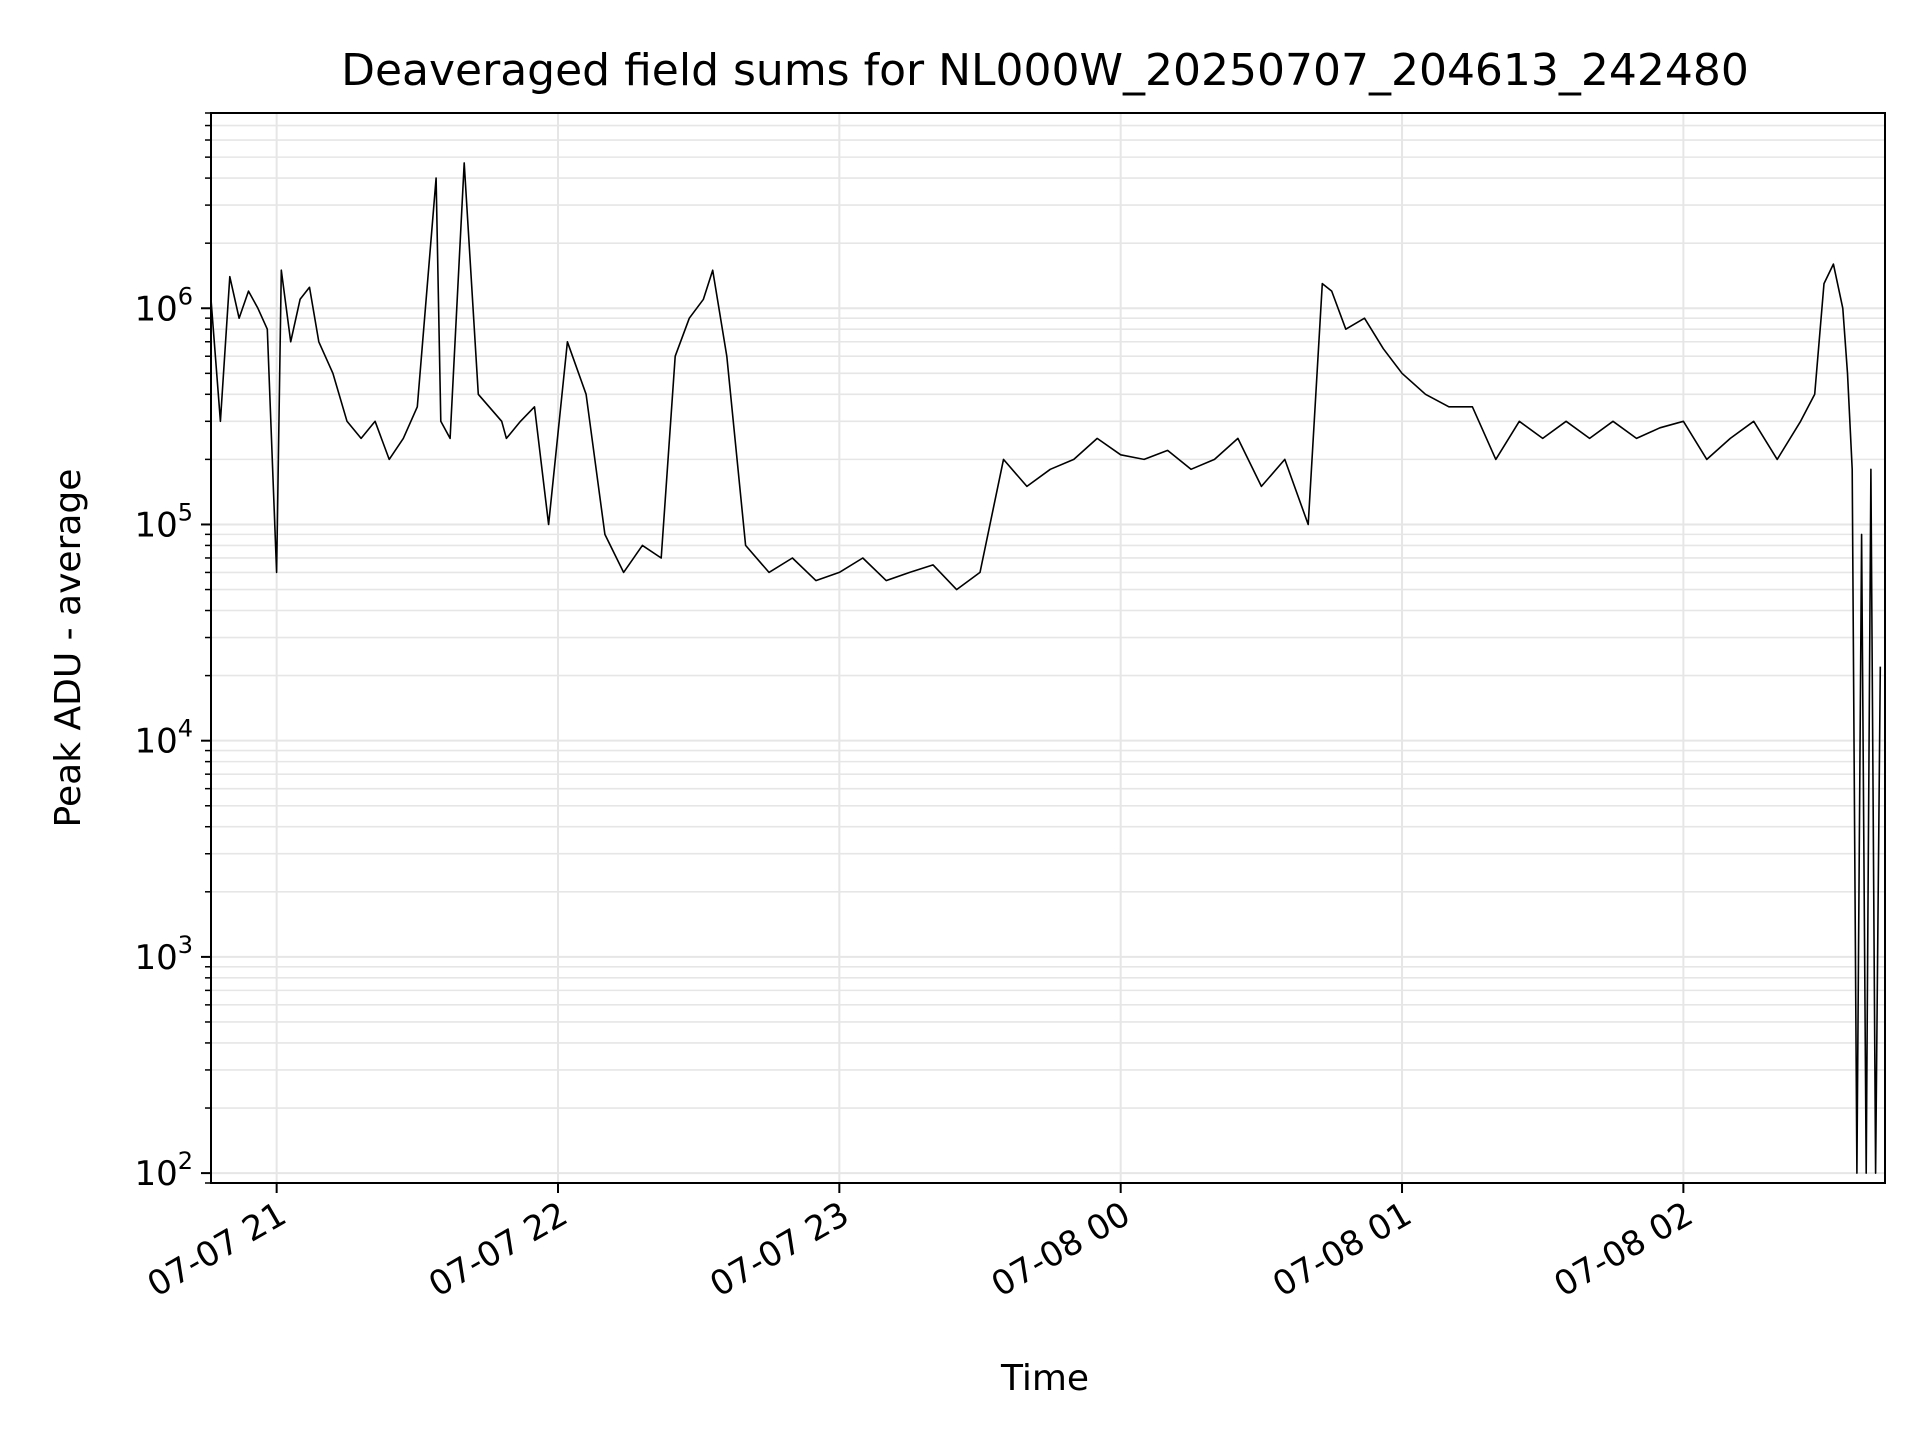  I want to click on y-tick-label: 10⁶, so click(163, 305).